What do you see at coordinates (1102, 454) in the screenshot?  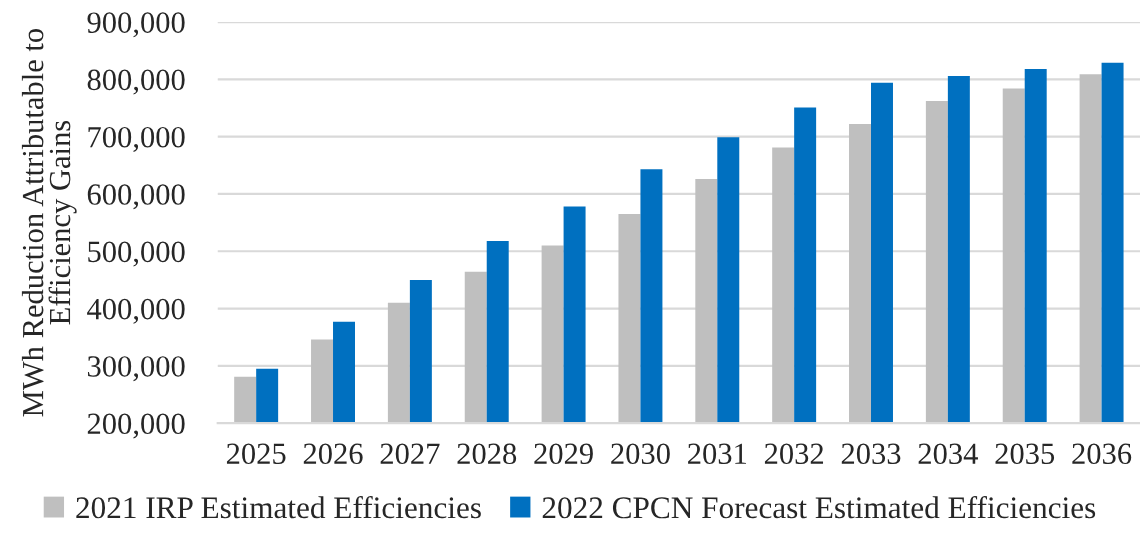 I see `x-tick-label: 2036` at bounding box center [1102, 454].